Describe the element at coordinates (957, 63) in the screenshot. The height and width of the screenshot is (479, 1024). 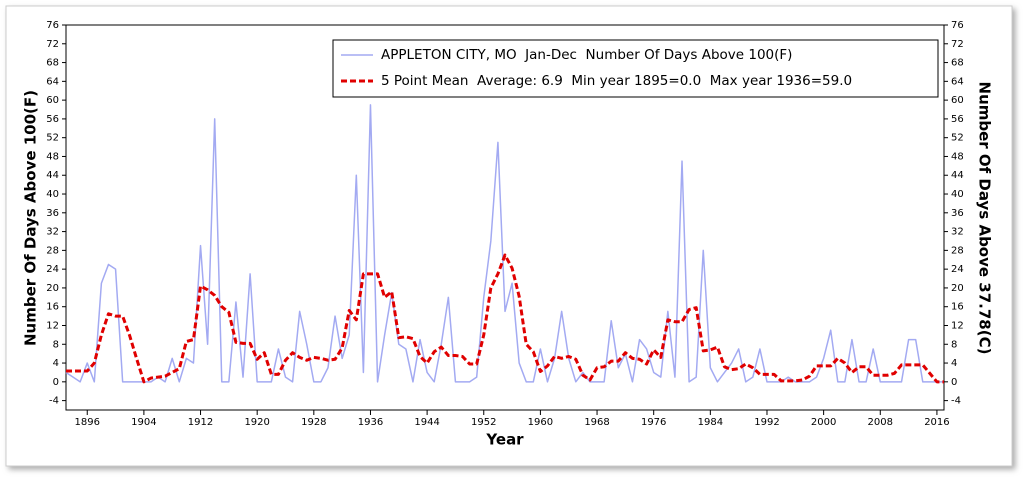
I see `y2-tick-label: 68` at that location.